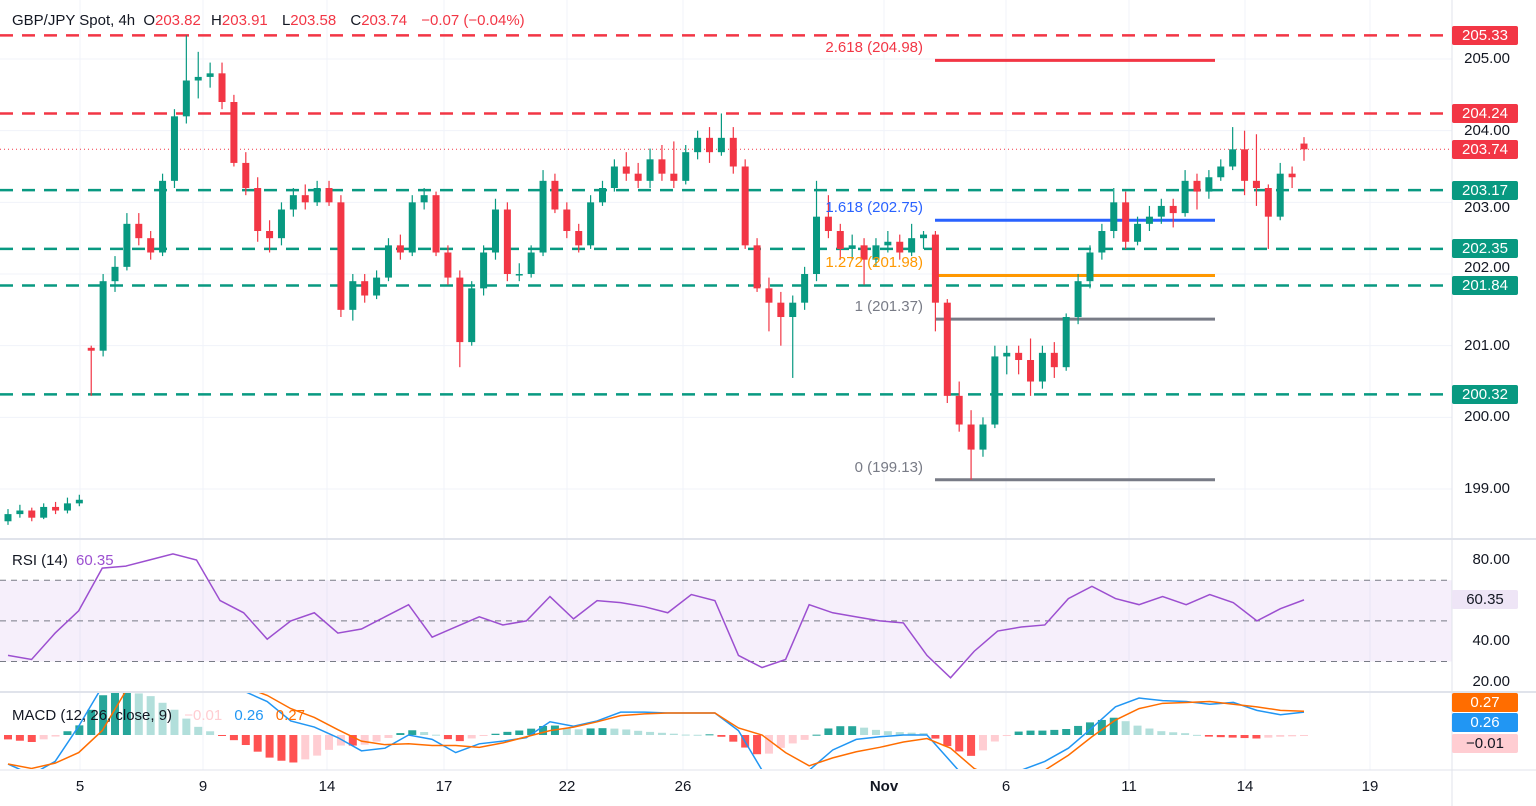  Describe the element at coordinates (160, 715) in the screenshot. I see `macd-legend: MACD (12, 26, close, 9) −0.01 0.26 0.27` at that location.